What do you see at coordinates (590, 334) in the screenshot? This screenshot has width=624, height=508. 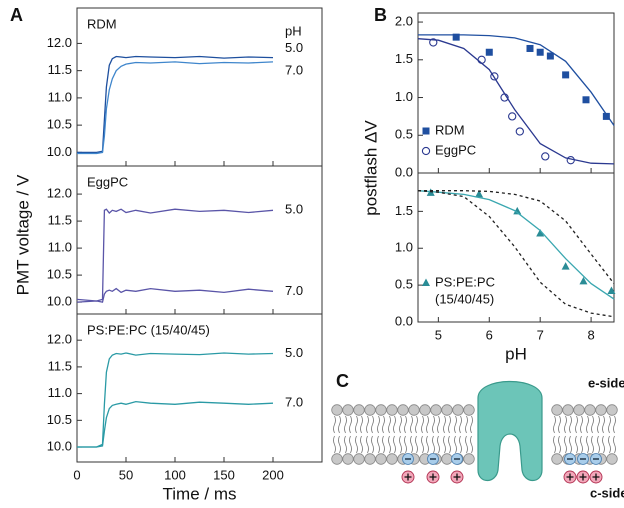 I see `x-tick-label: 8` at bounding box center [590, 334].